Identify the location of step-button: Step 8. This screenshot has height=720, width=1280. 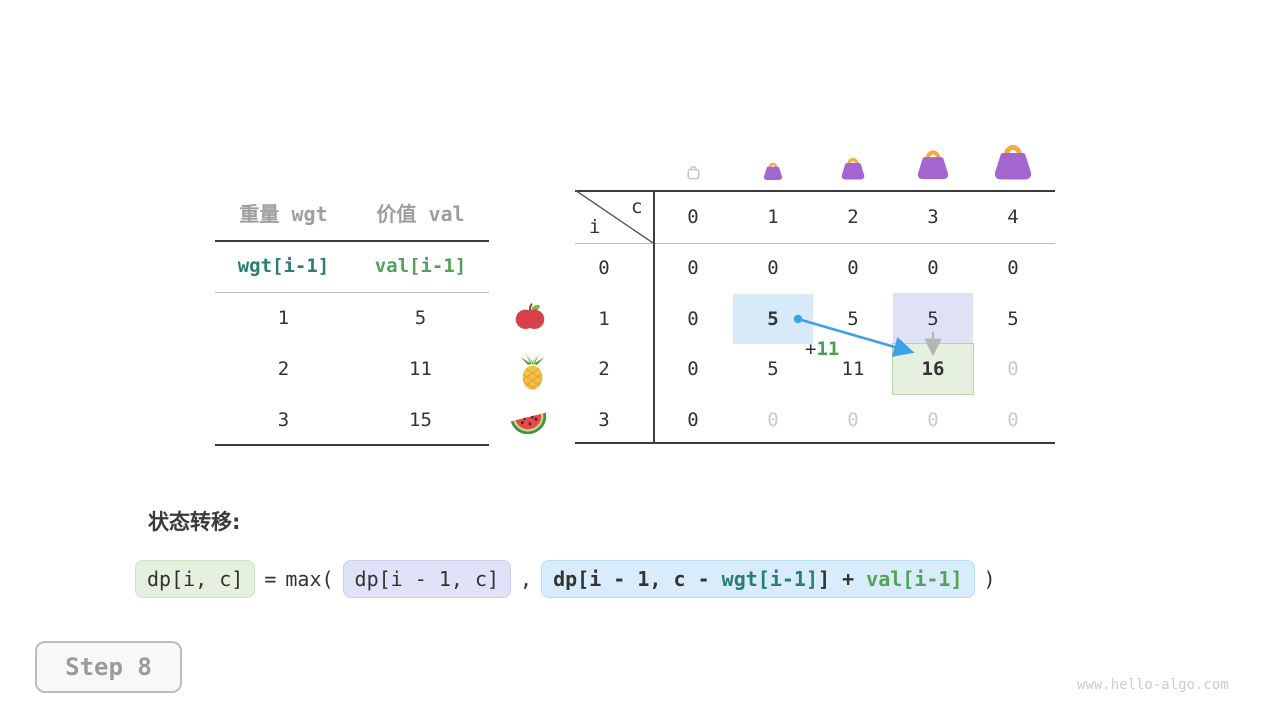
(108, 667).